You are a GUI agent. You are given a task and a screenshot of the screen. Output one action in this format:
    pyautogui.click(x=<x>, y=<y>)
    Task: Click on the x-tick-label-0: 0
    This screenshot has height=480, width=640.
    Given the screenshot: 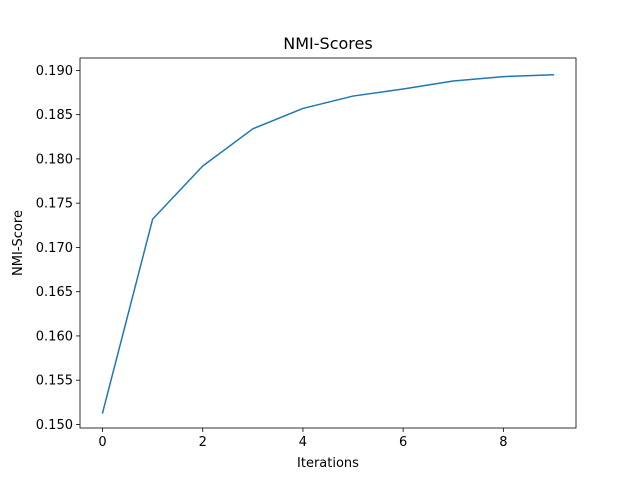 What is the action you would take?
    pyautogui.click(x=102, y=442)
    